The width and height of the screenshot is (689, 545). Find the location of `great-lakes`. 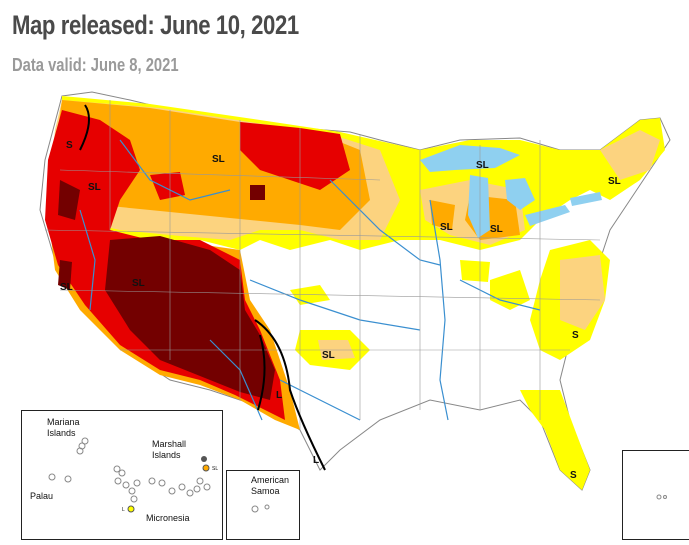

great-lakes is located at coordinates (511, 191).